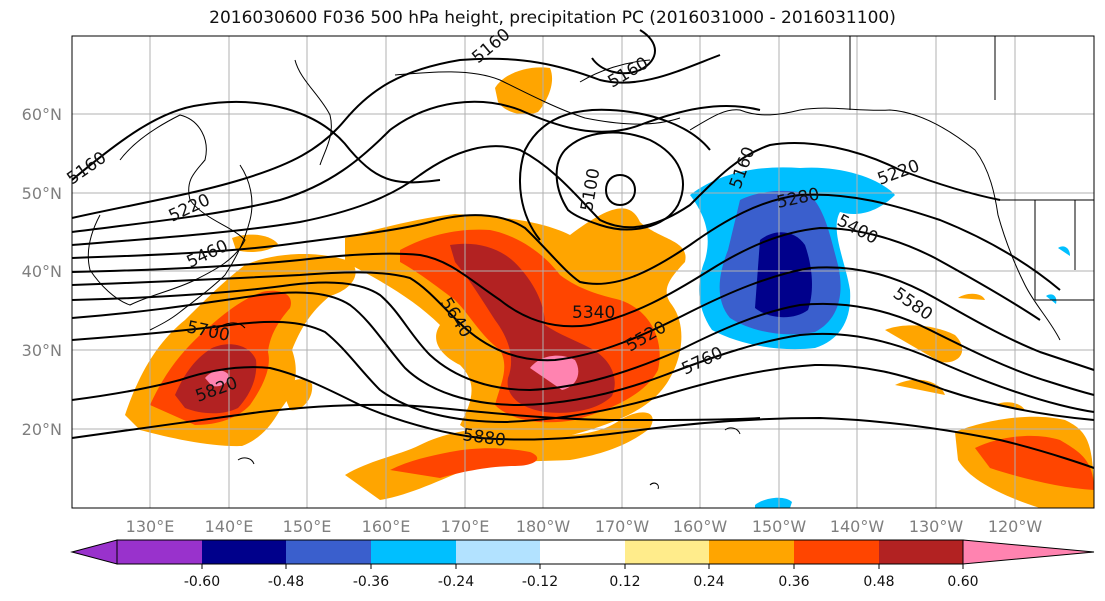  I want to click on colorbar-tick-label: -0.12, so click(540, 582).